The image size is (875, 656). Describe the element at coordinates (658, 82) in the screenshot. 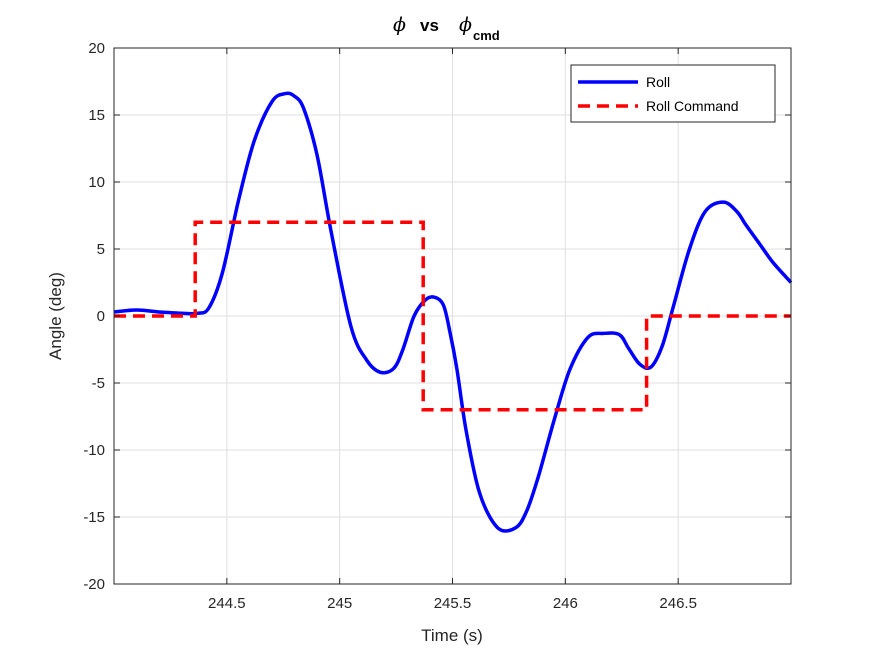

I see `legend-label-roll: Roll` at that location.